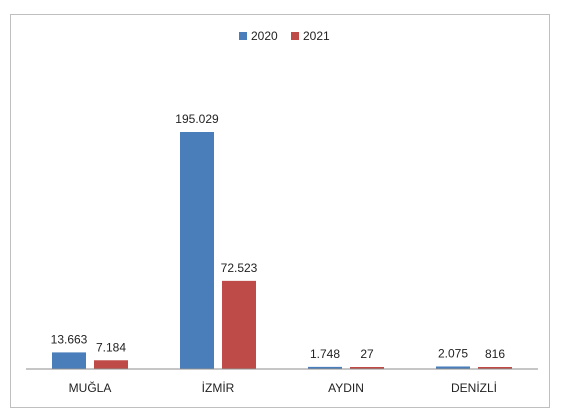 The width and height of the screenshot is (568, 420). I want to click on legend-swatch-2020, so click(243, 36).